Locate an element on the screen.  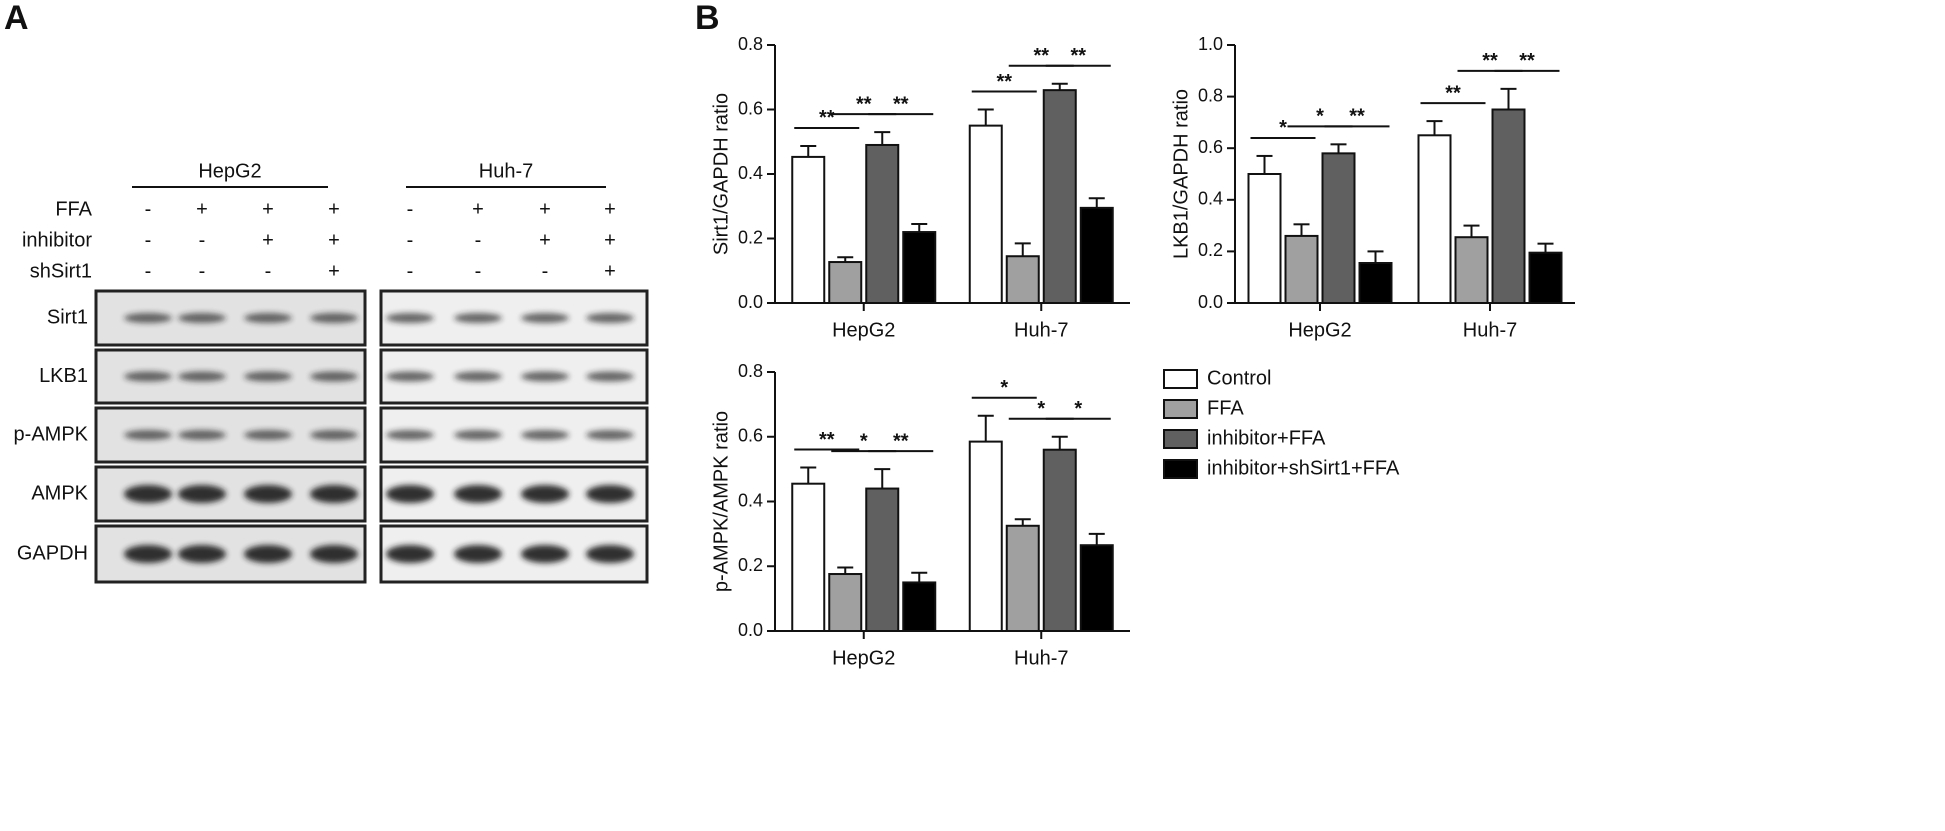
panel-label: A is located at coordinates (16, 18).